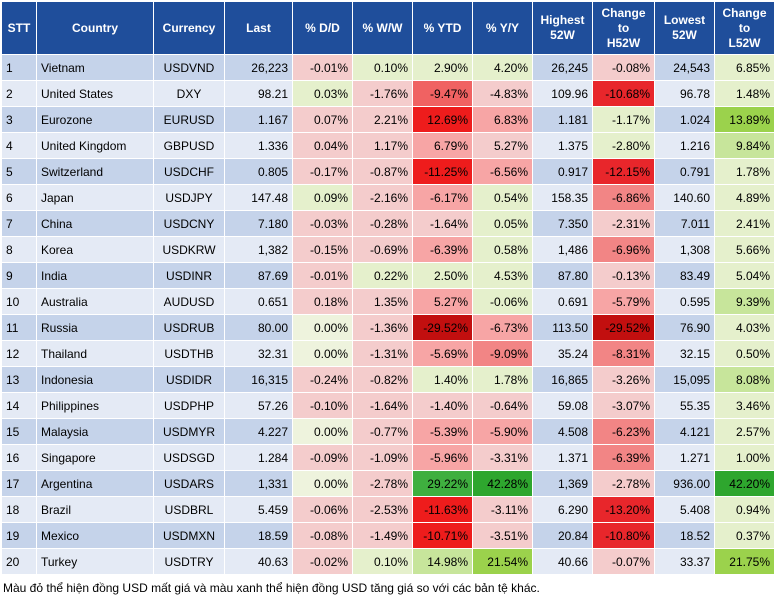 This screenshot has width=777, height=602. What do you see at coordinates (258, 28) in the screenshot?
I see `header-last: Last` at bounding box center [258, 28].